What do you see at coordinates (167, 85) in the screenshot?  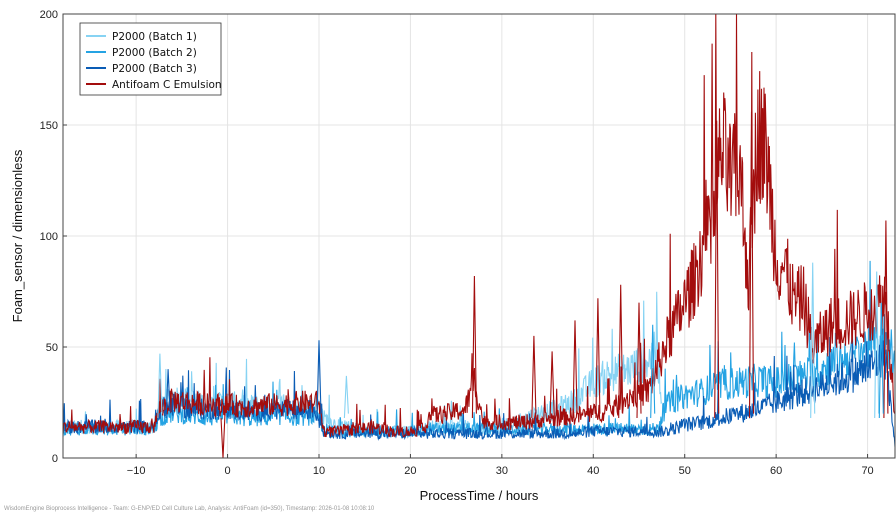 I see `legend-label: Antifoam C Emulsion` at bounding box center [167, 85].